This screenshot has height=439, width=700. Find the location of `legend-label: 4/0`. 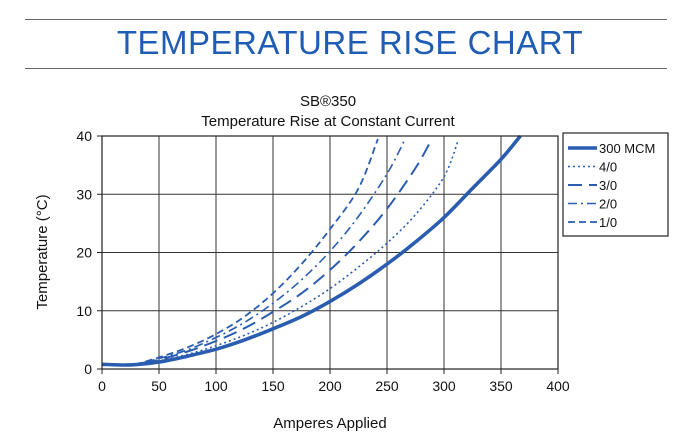

legend-label: 4/0 is located at coordinates (608, 167).